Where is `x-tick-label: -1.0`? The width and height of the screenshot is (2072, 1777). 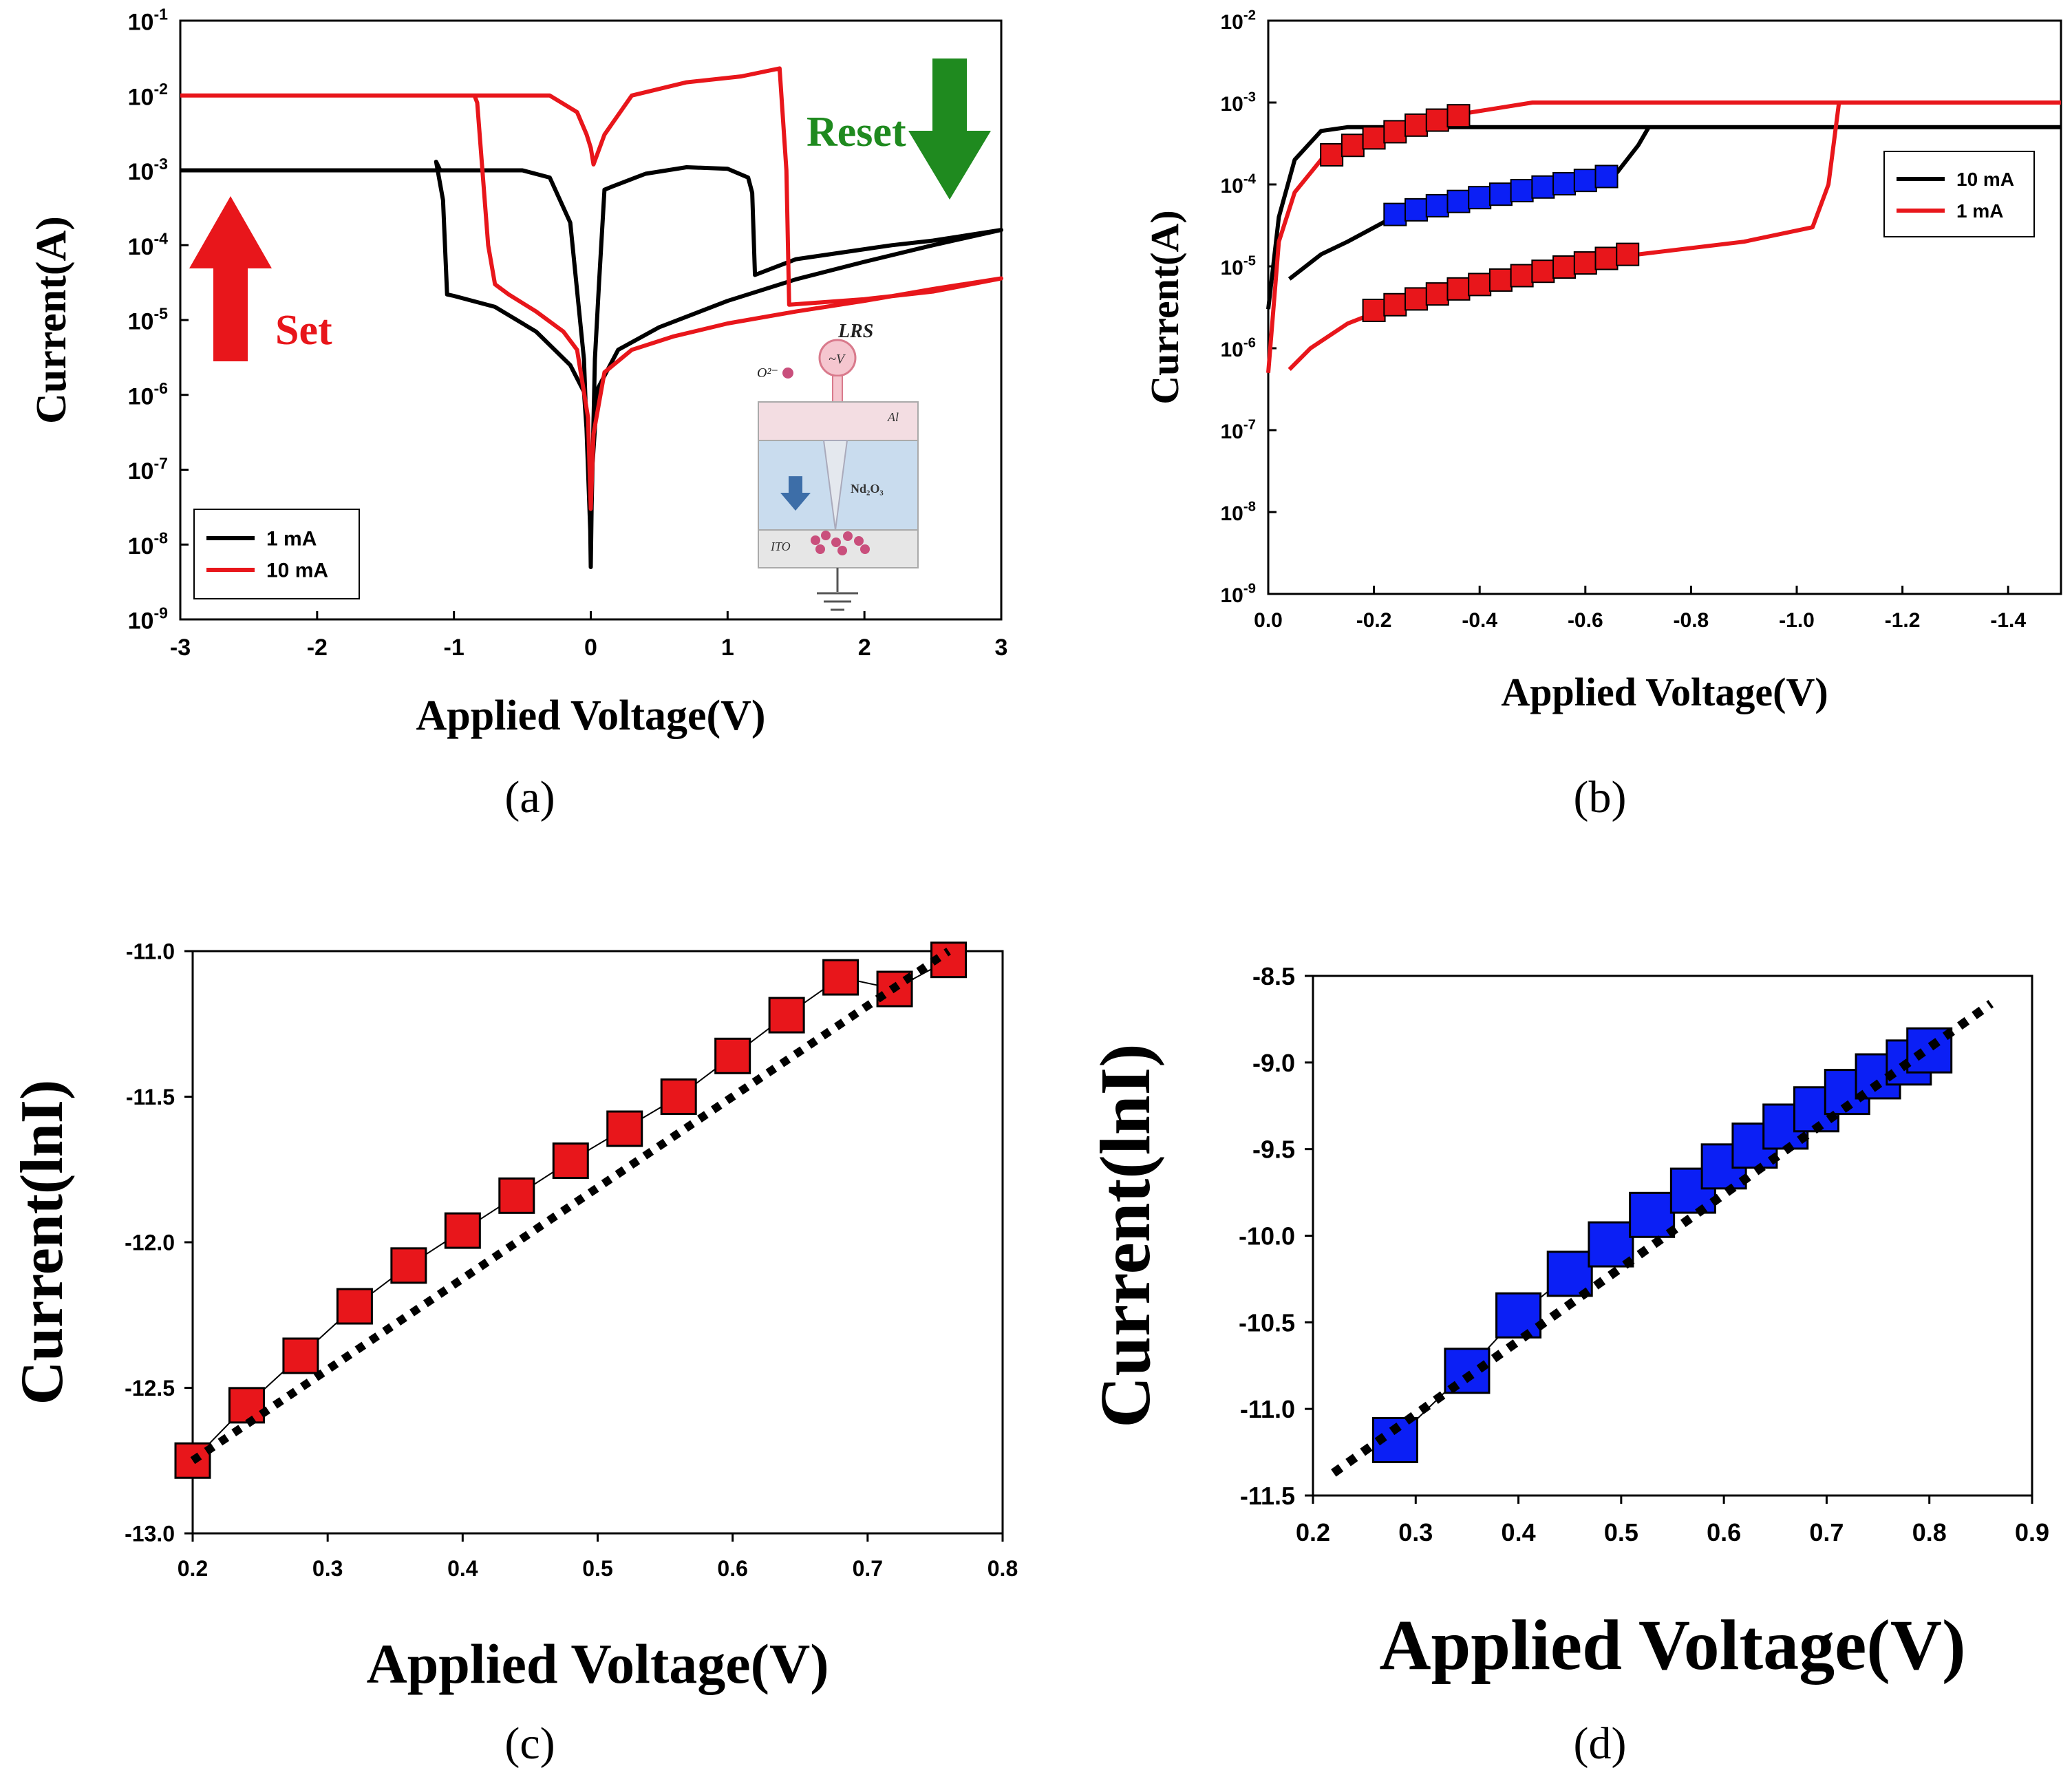
x-tick-label: -1.0 is located at coordinates (1797, 620).